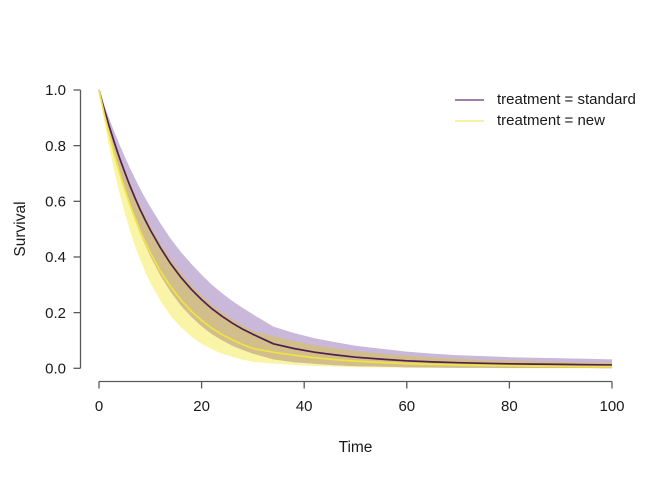  What do you see at coordinates (611, 406) in the screenshot?
I see `x-tick-label: 100` at bounding box center [611, 406].